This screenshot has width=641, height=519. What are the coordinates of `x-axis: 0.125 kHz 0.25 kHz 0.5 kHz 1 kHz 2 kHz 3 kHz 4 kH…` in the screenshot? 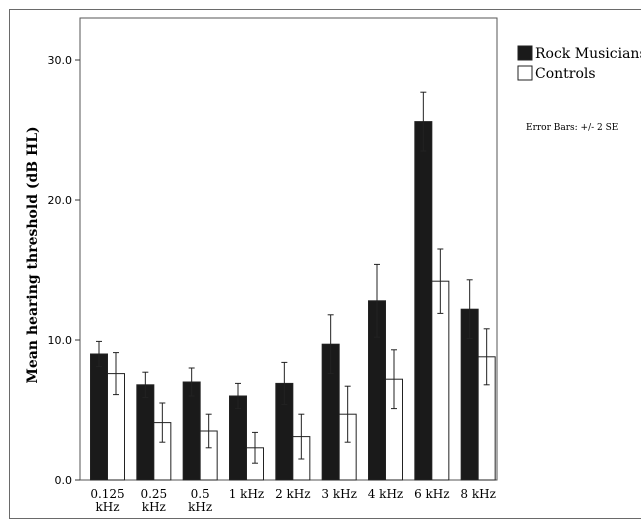 It's located at (293, 499).